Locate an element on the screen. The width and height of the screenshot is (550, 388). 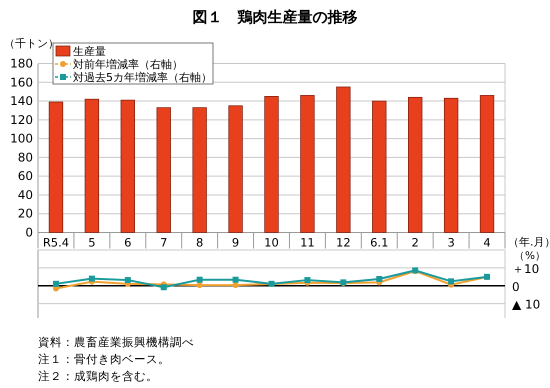
legend: 対前年増減率（右軸） is located at coordinates (119, 64).